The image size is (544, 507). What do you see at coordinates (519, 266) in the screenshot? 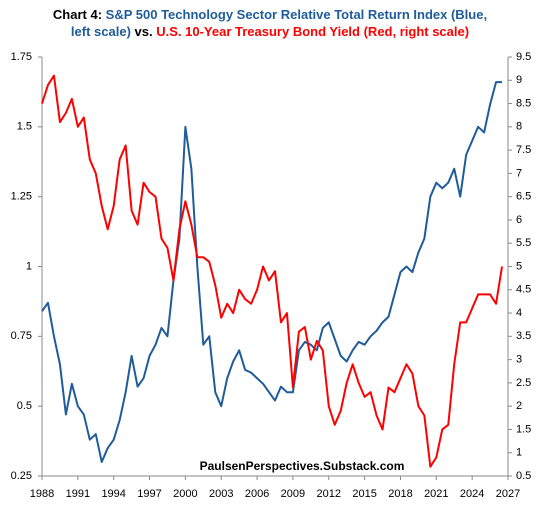
I see `y2-tick-label: 5` at bounding box center [519, 266].